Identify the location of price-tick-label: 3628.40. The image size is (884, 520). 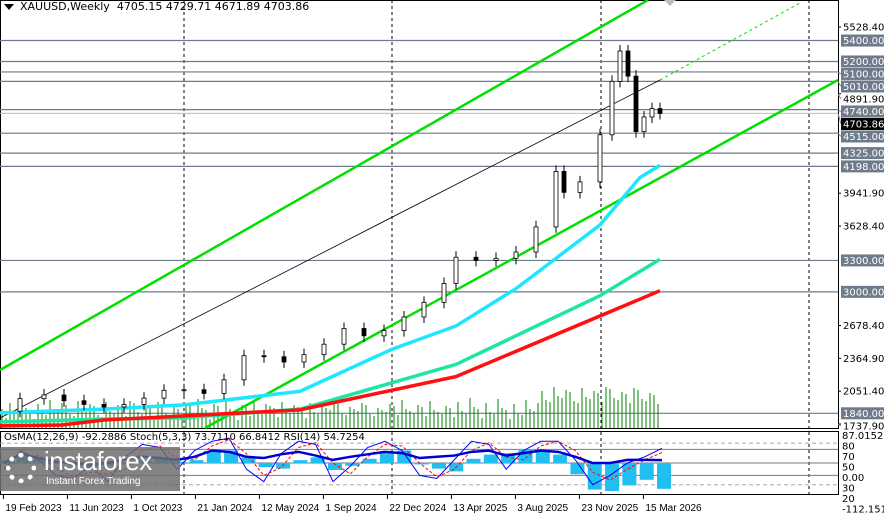
(863, 227).